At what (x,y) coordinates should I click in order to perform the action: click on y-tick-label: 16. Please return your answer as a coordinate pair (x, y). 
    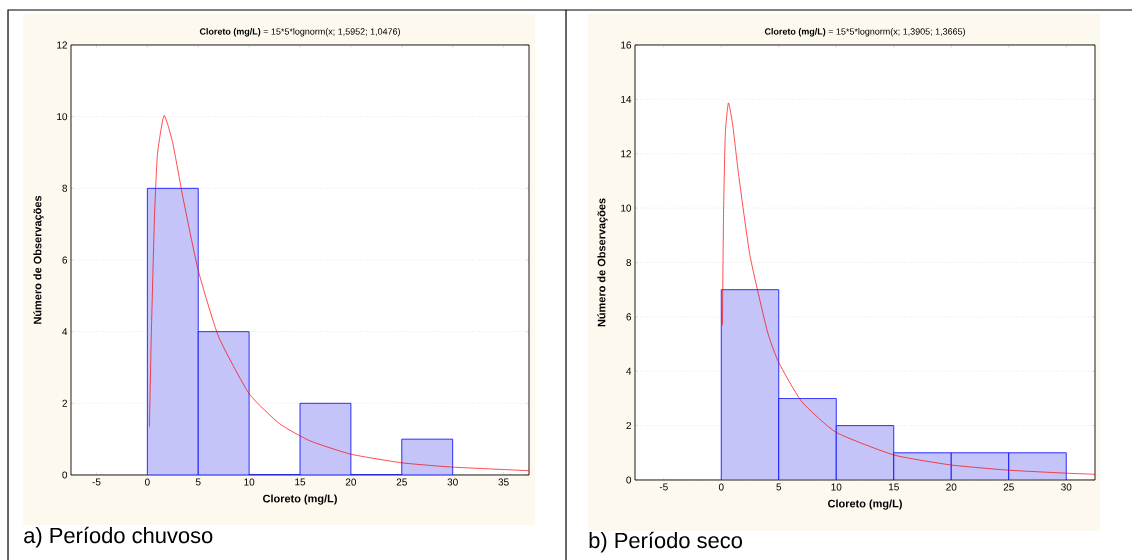
    Looking at the image, I should click on (626, 45).